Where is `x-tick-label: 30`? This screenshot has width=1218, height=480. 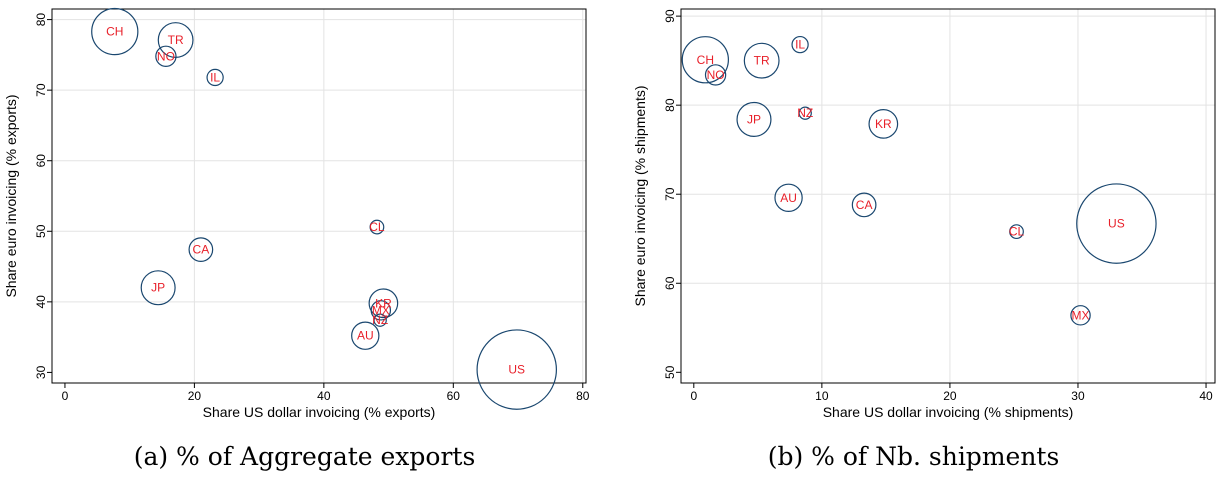
x-tick-label: 30 is located at coordinates (1078, 396).